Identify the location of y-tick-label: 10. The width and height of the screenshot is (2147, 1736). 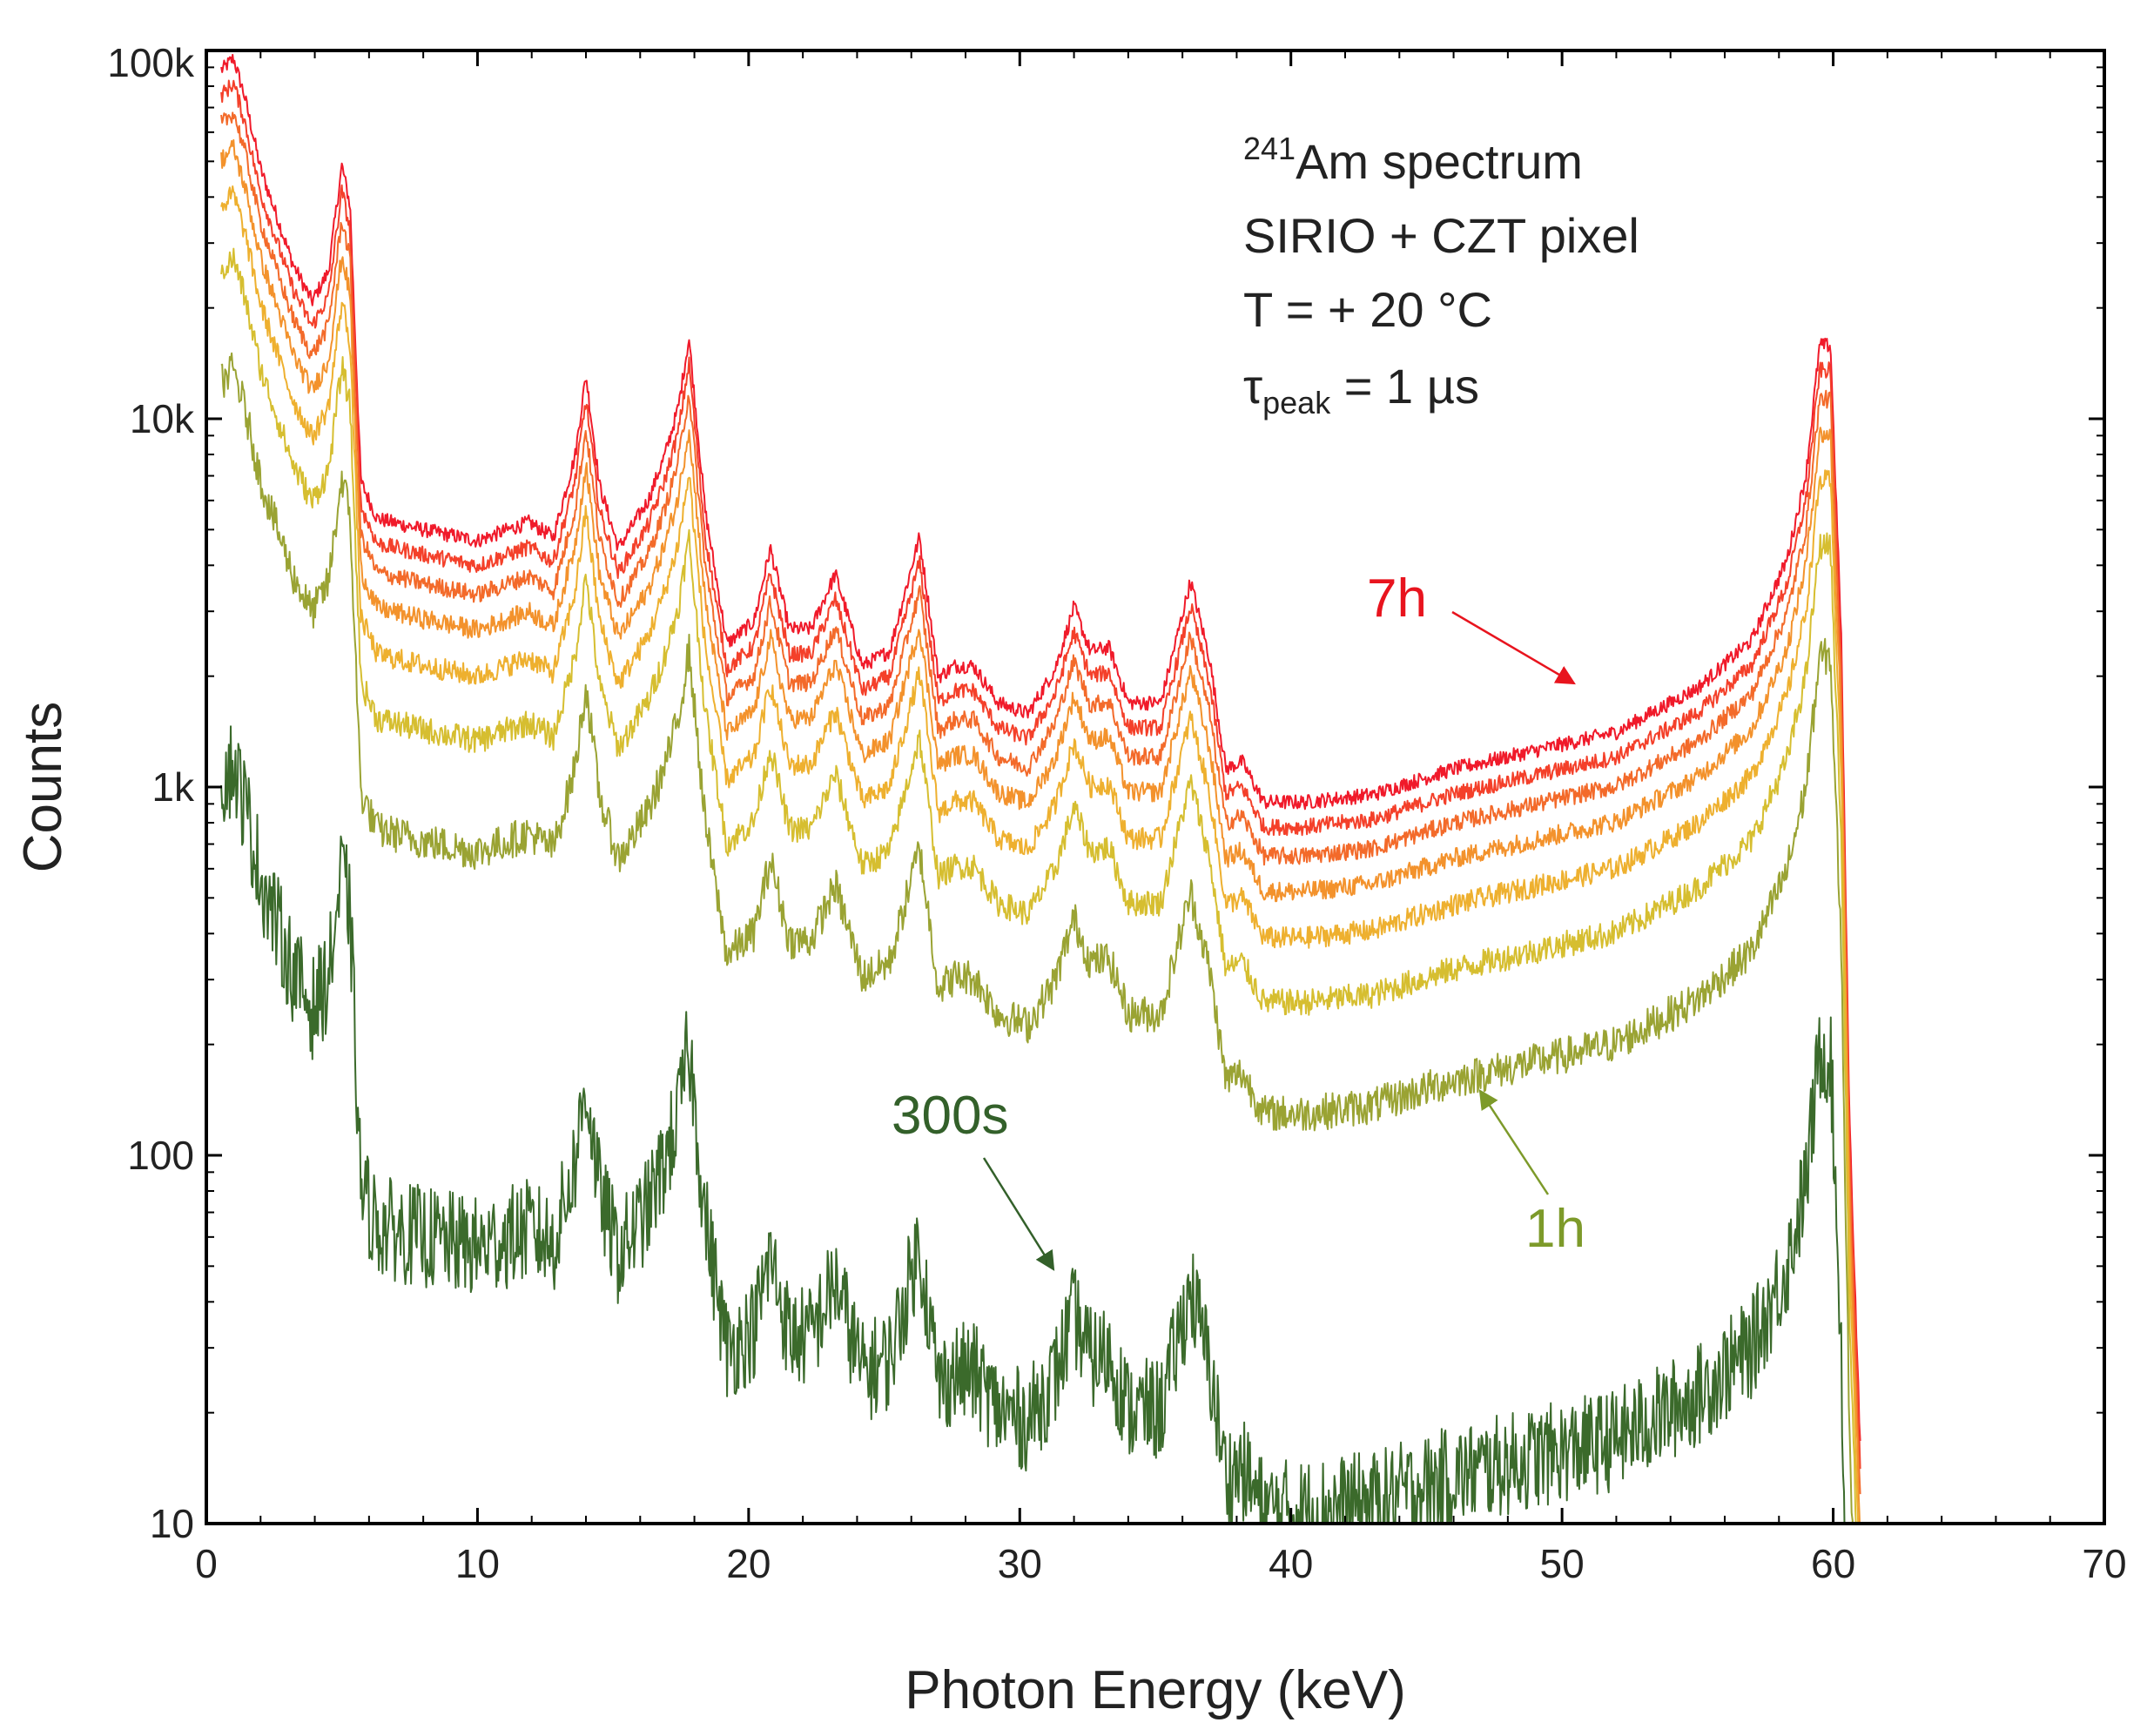
(172, 1523).